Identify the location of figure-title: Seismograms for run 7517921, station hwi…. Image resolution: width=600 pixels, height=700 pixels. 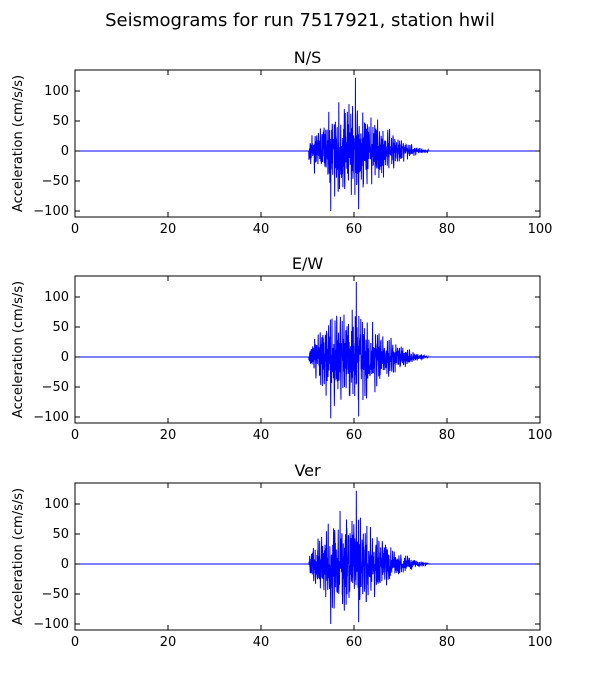
(300, 20).